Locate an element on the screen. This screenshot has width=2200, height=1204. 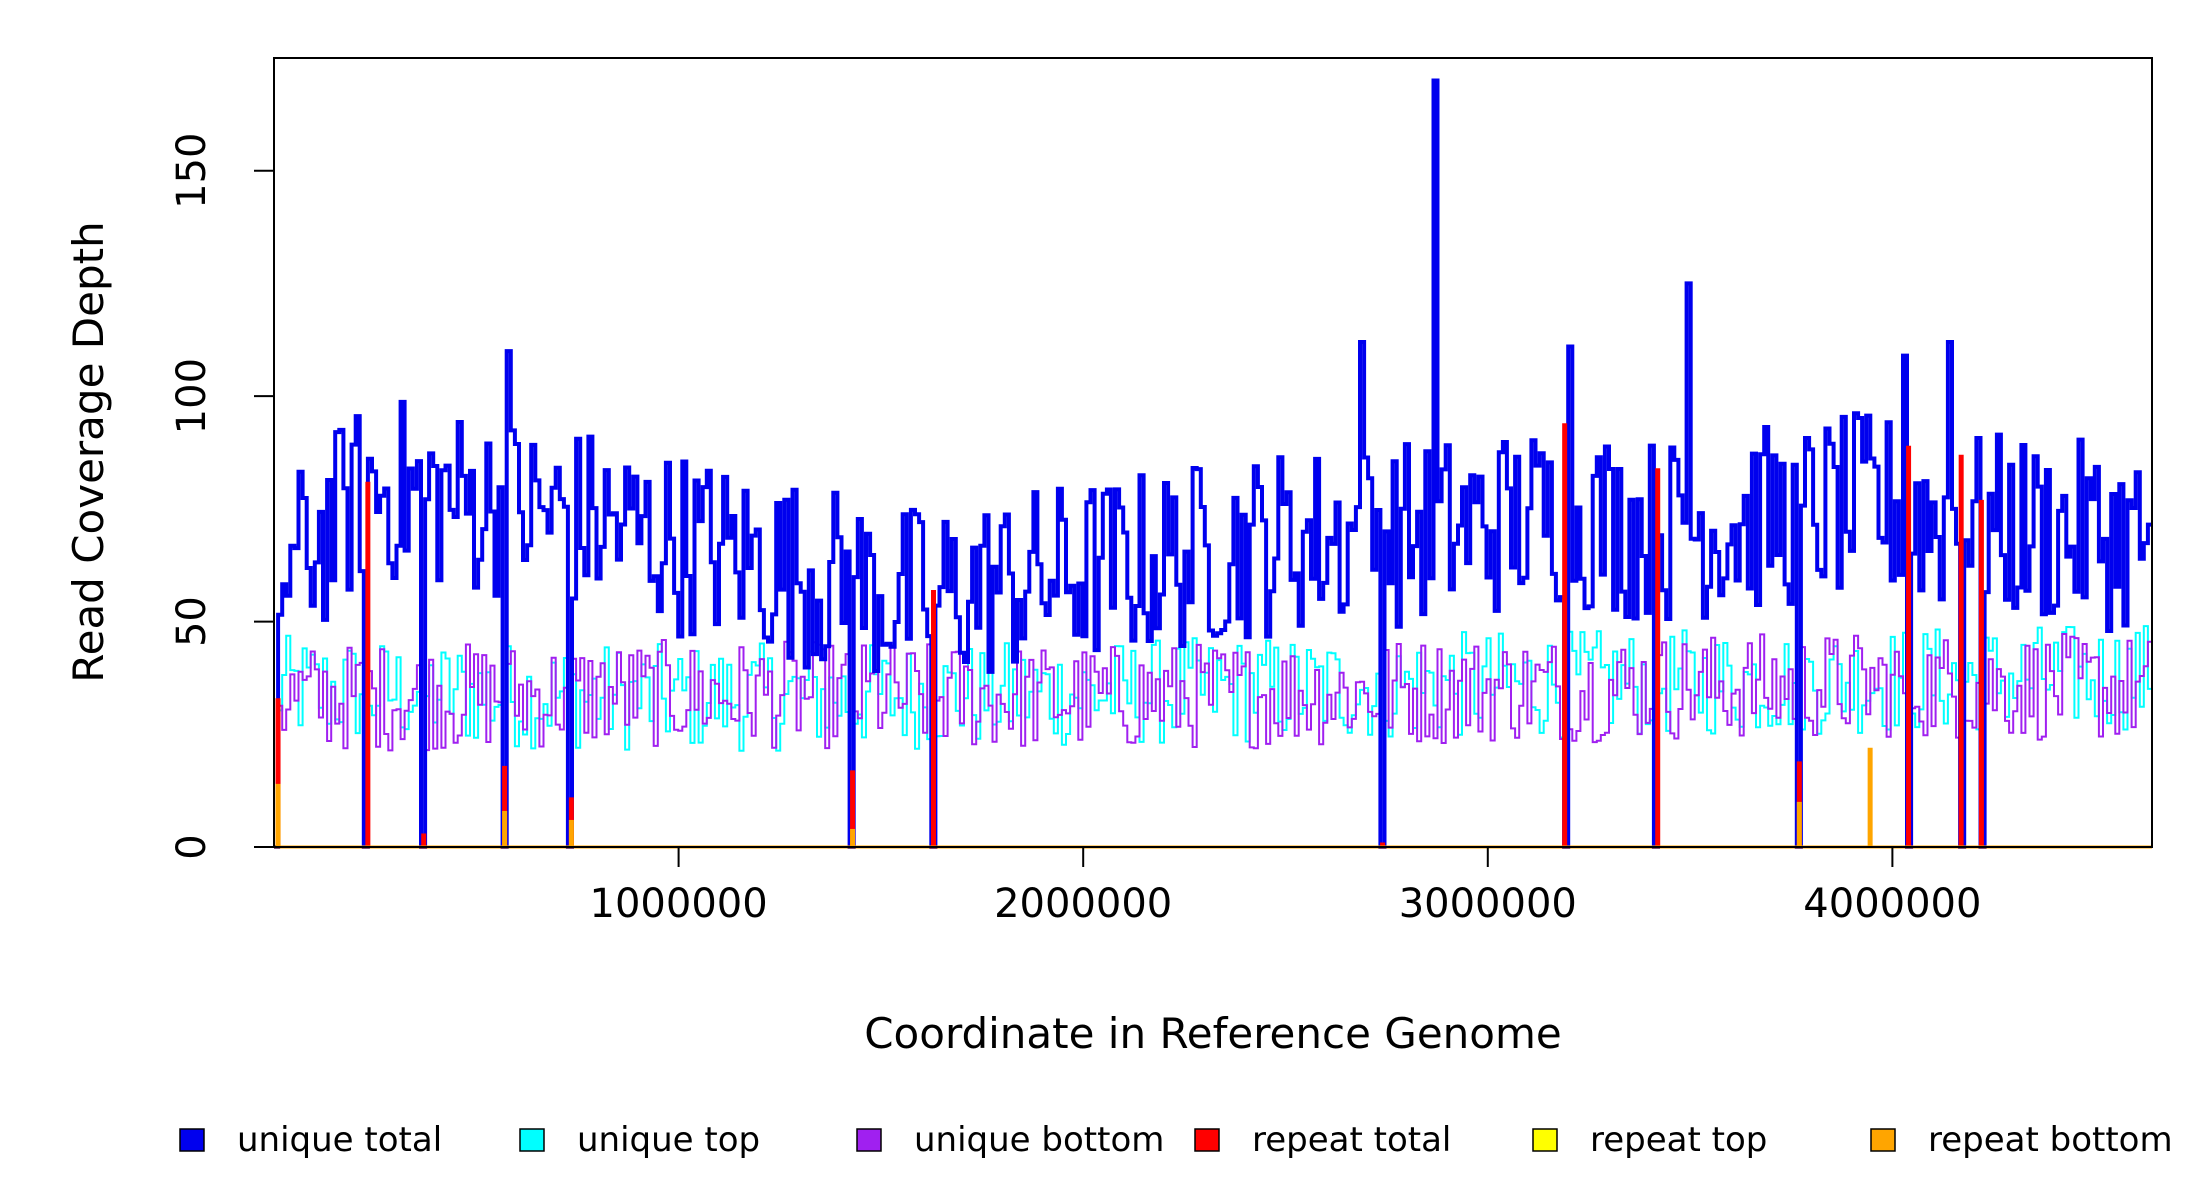
y-axis: 0 50 100 150 is located at coordinates (222, 496).